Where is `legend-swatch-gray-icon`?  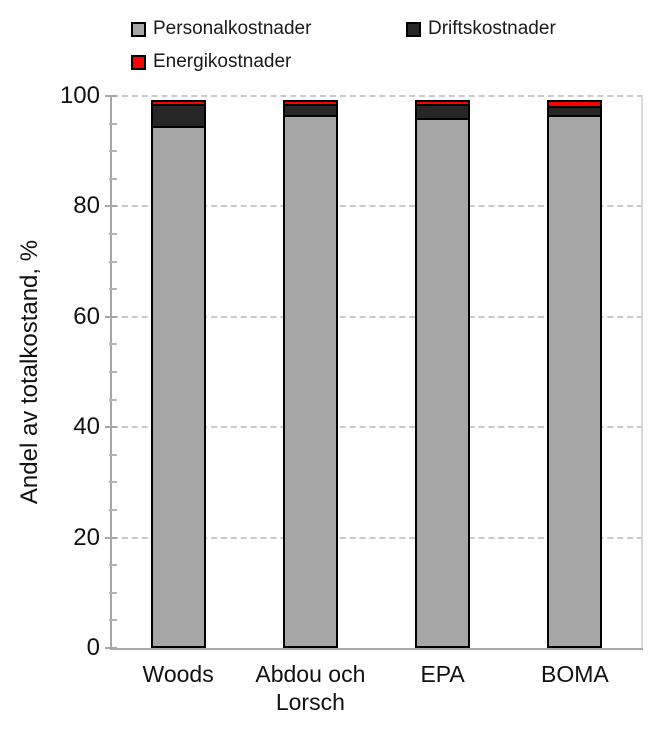 legend-swatch-gray-icon is located at coordinates (138, 29).